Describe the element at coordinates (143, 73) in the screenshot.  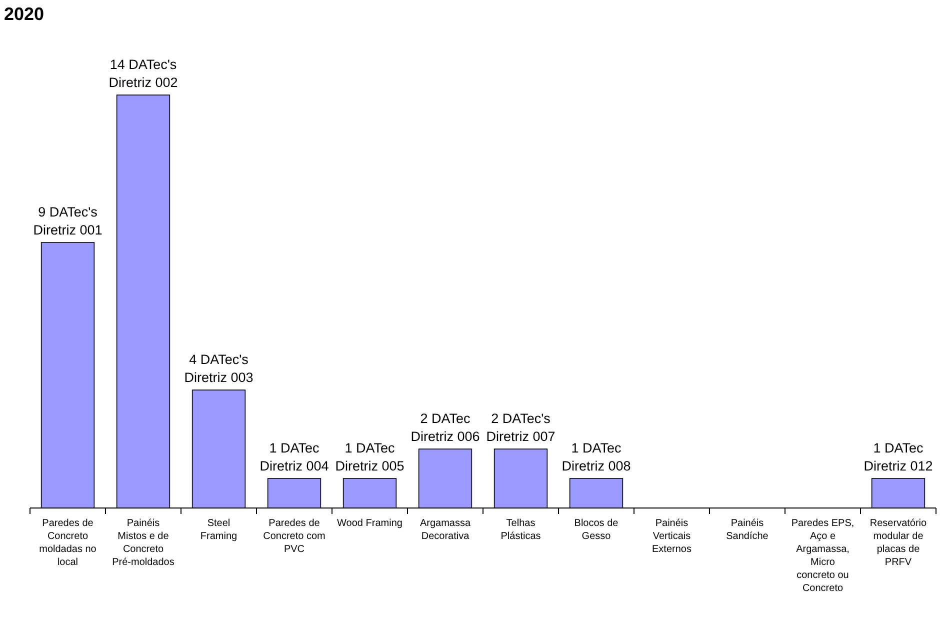
I see `data-label: 14 DATec's Diretriz 002` at that location.